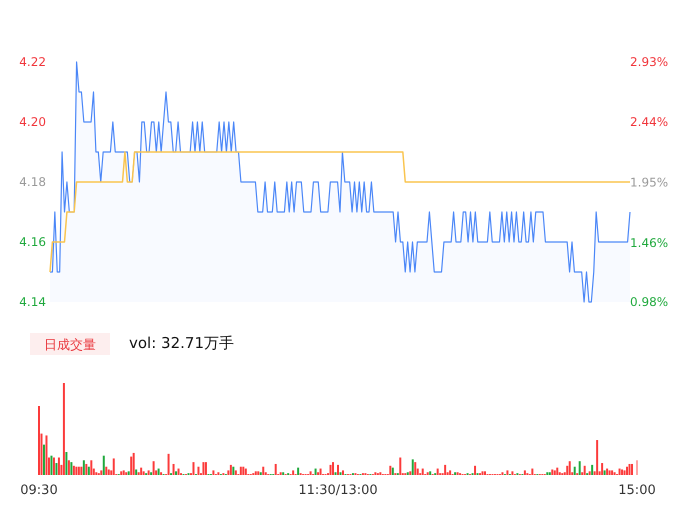 The width and height of the screenshot is (686, 524). I want to click on y2-tick-label: 1.46%, so click(649, 243).